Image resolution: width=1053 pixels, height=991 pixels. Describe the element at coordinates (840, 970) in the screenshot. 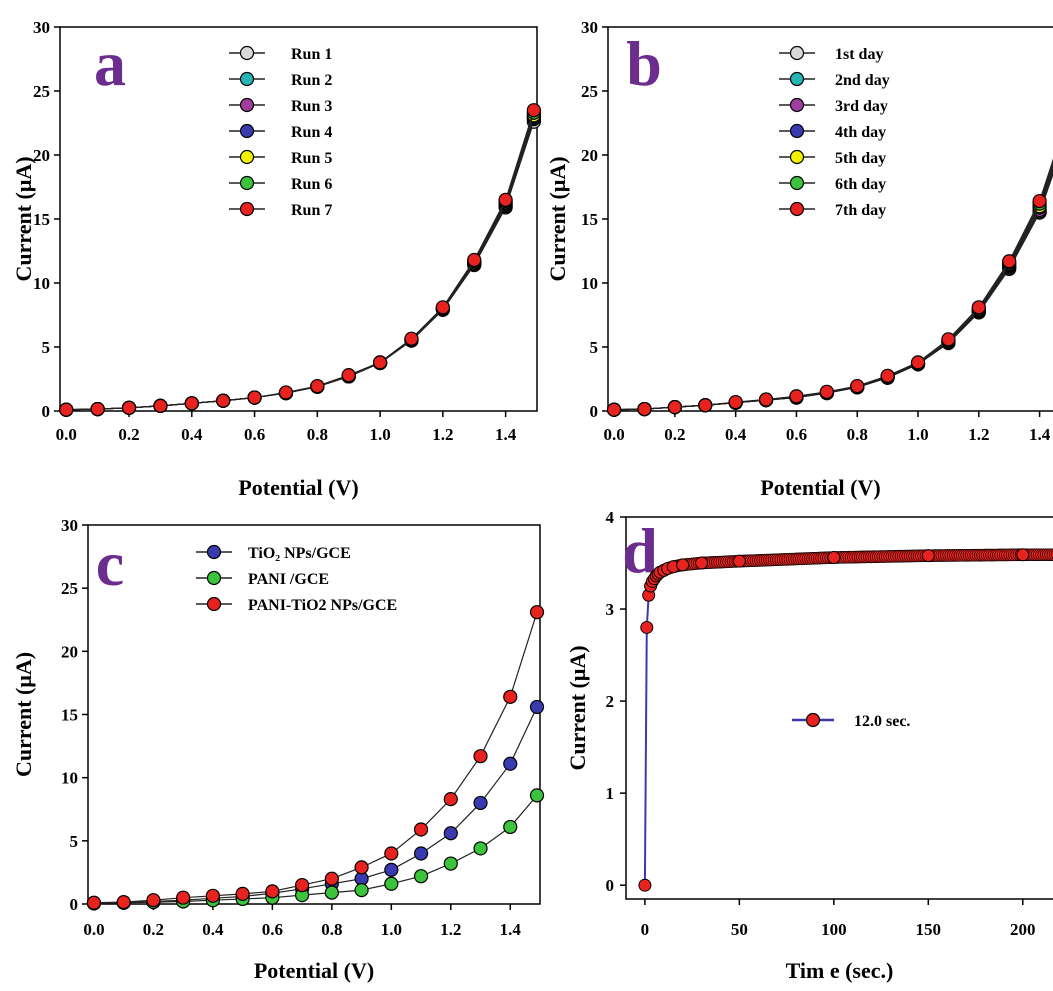

I see `x-axis-label: Tim e (sec.)` at that location.